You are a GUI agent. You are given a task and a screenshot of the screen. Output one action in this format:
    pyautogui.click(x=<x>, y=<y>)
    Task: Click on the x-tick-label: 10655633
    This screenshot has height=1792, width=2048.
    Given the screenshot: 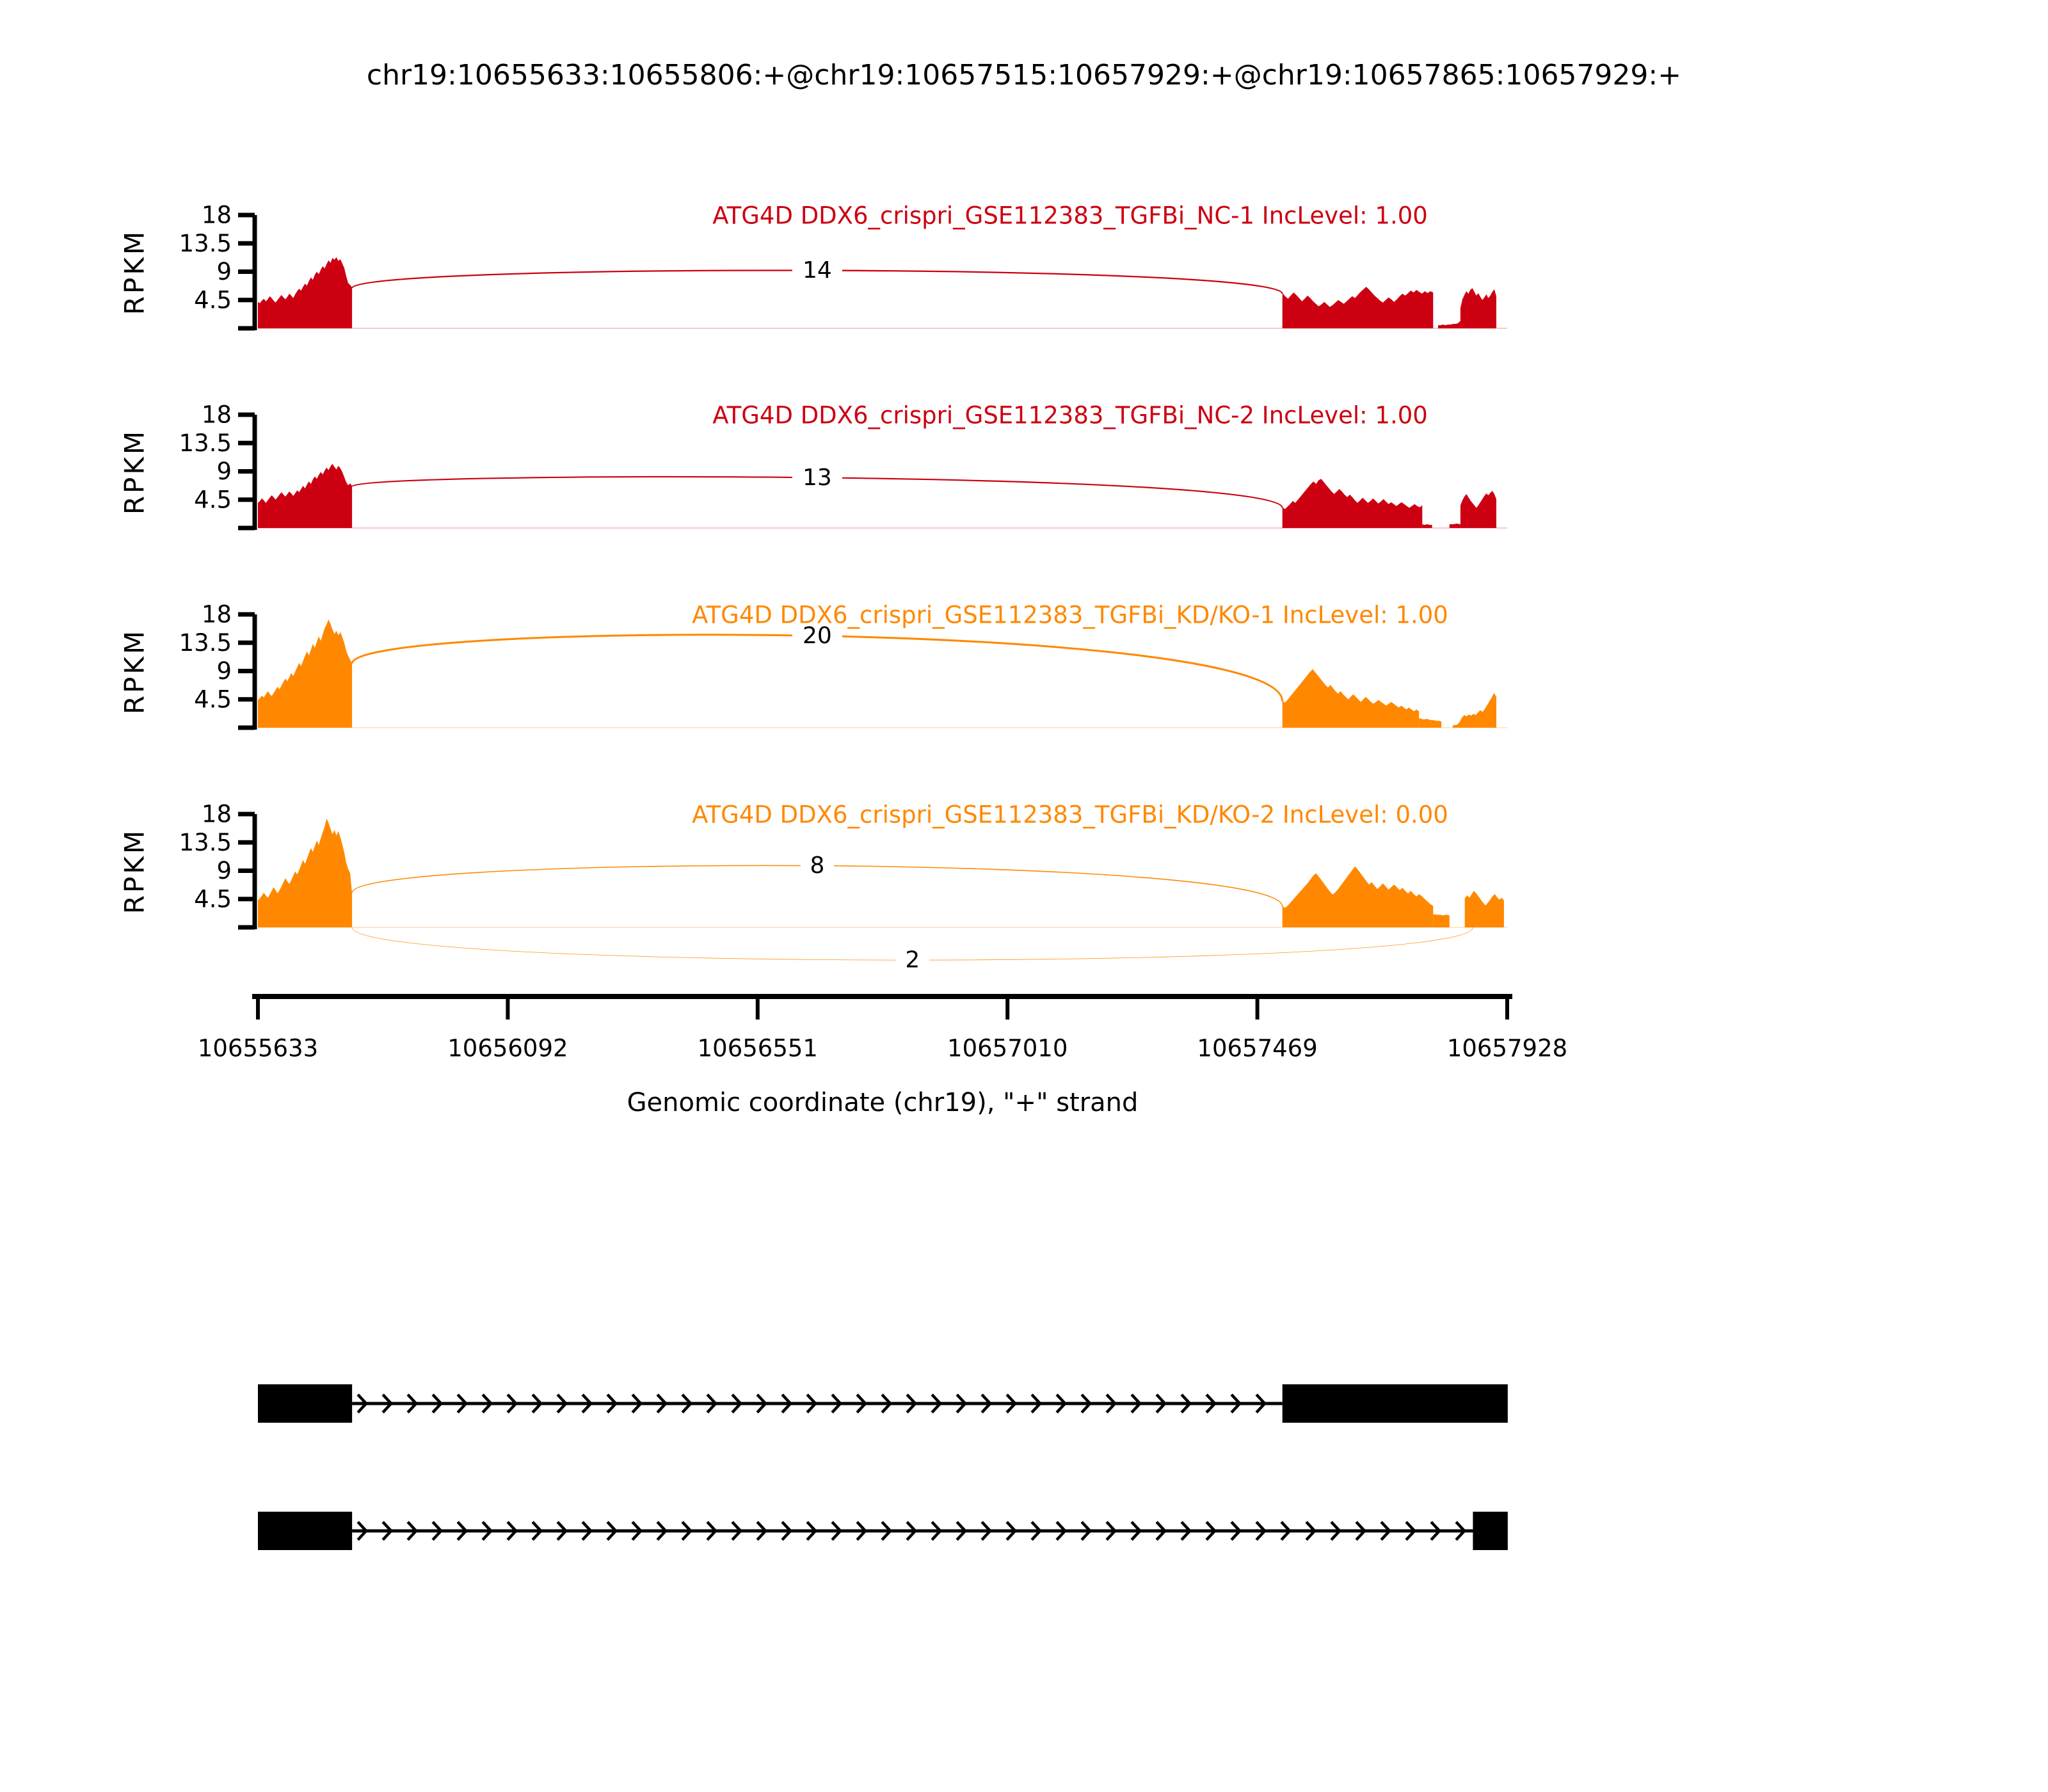 What is the action you would take?
    pyautogui.click(x=258, y=1048)
    